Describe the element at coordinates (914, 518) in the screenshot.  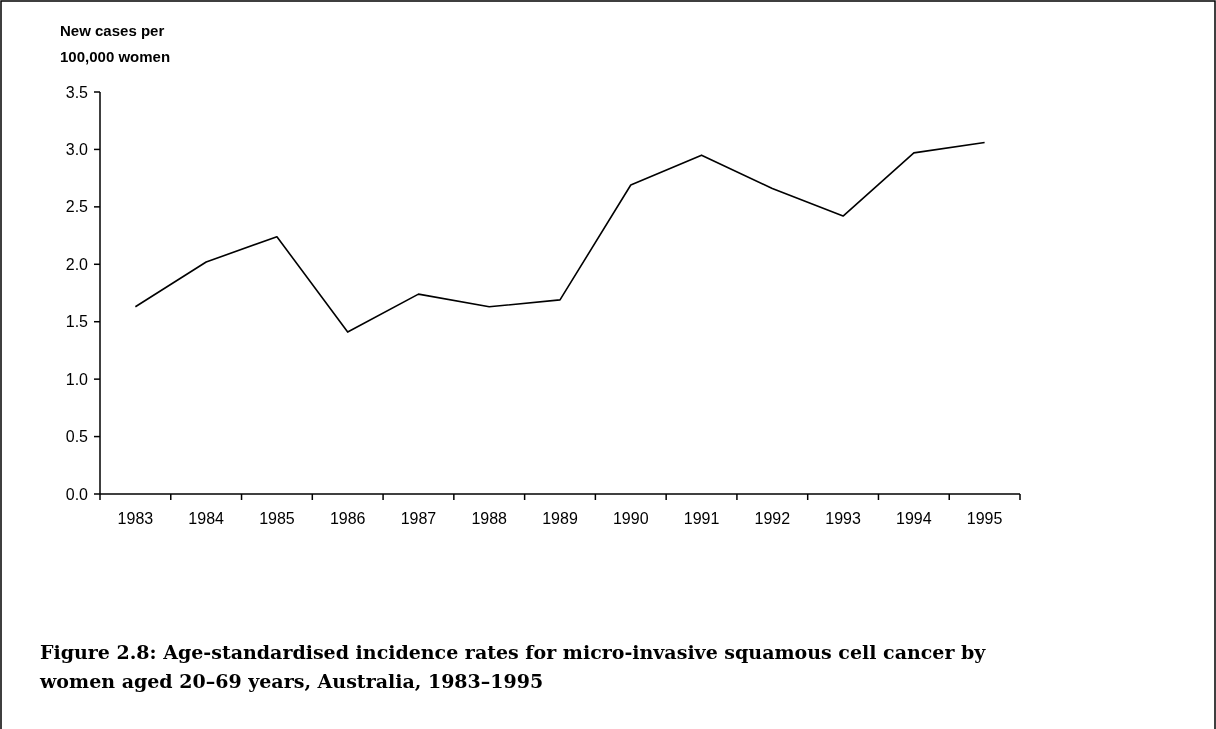
I see `x-tick-label: 1994` at that location.